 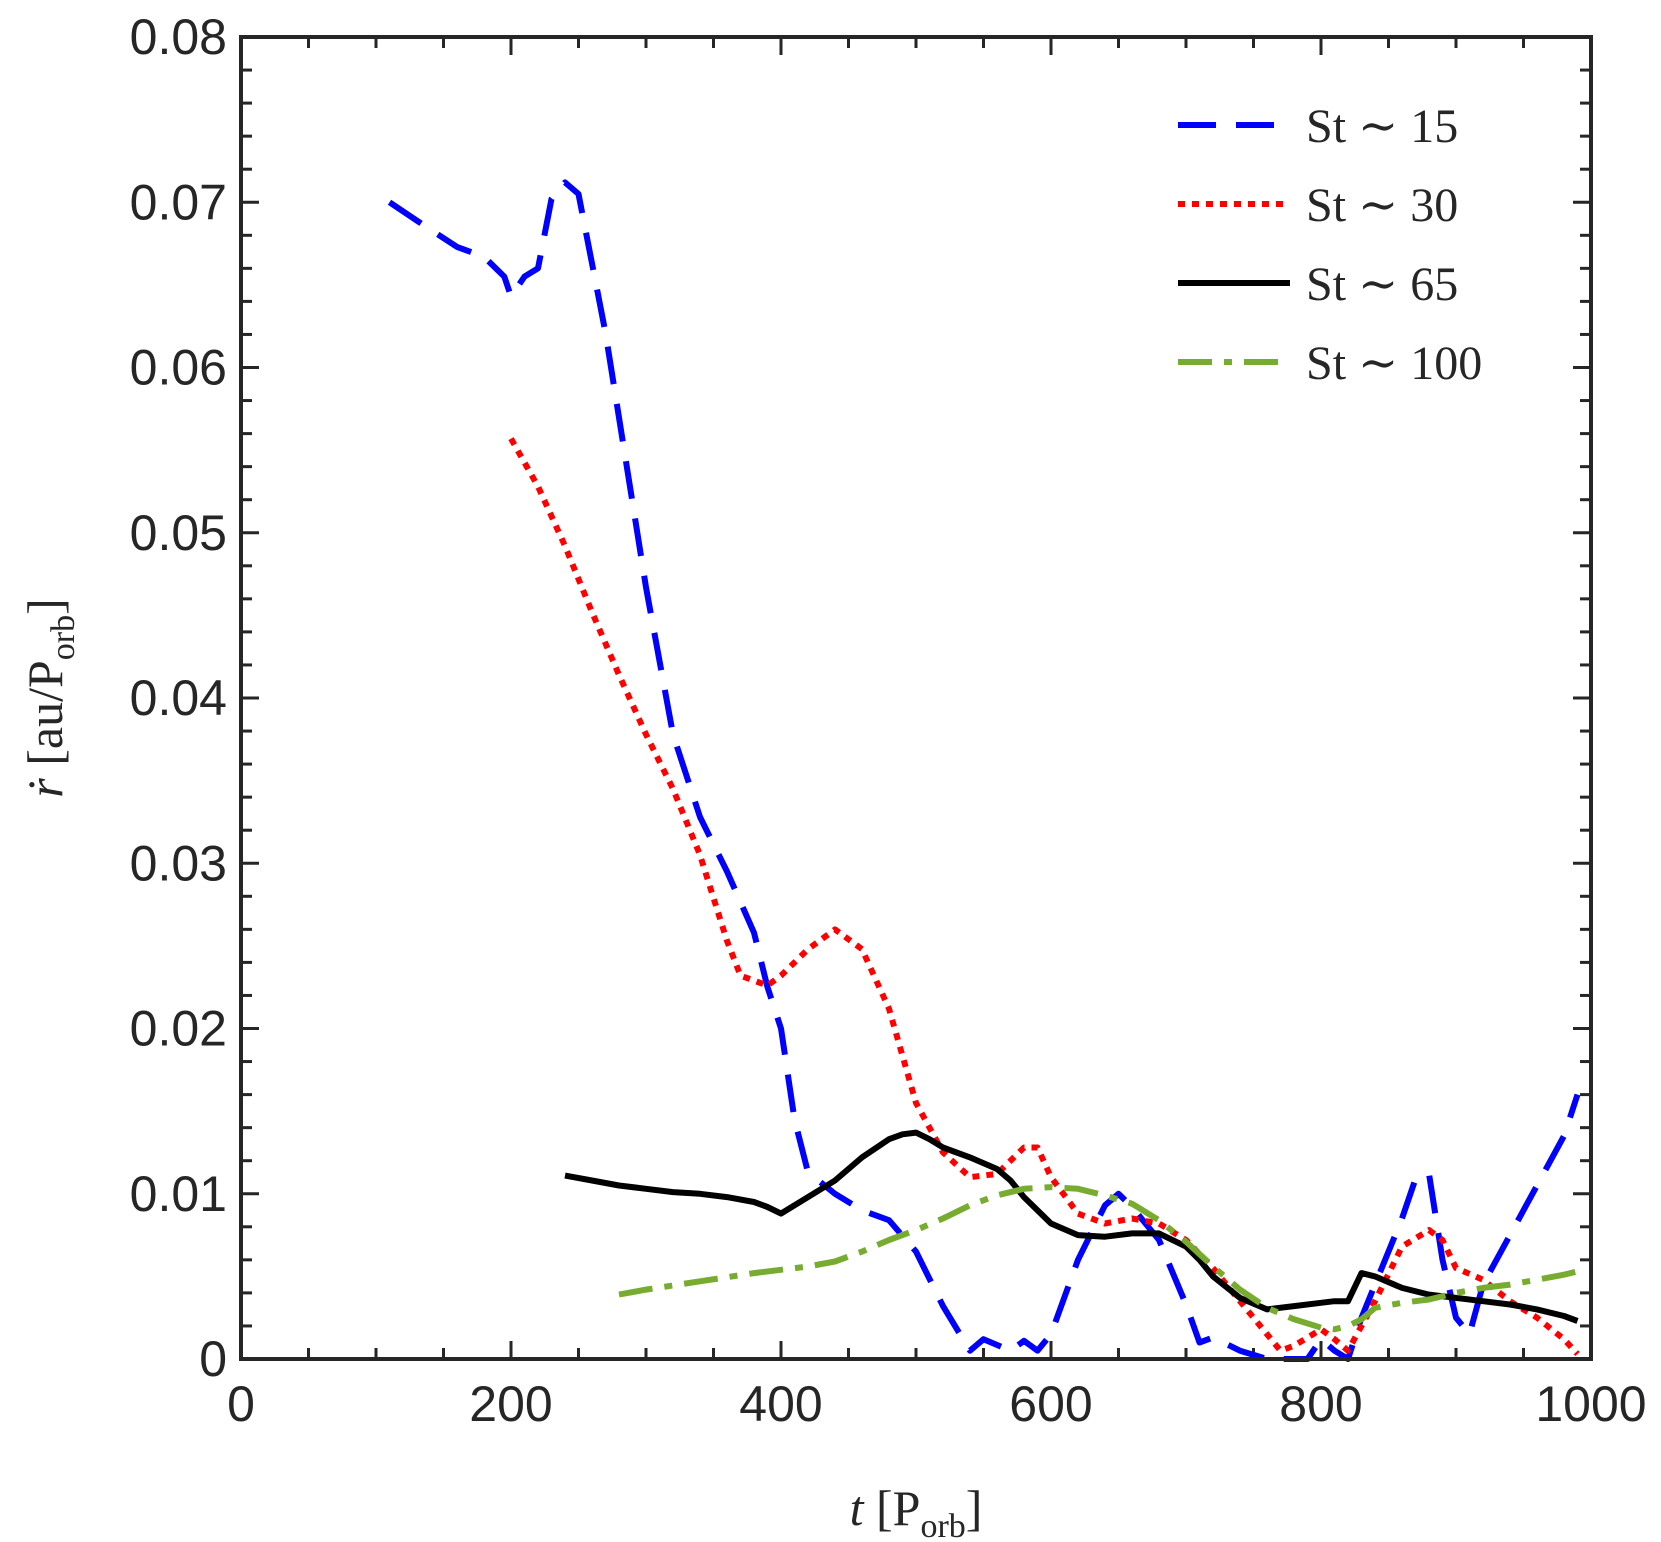 I want to click on x-tick-label: 200, so click(x=510, y=1404).